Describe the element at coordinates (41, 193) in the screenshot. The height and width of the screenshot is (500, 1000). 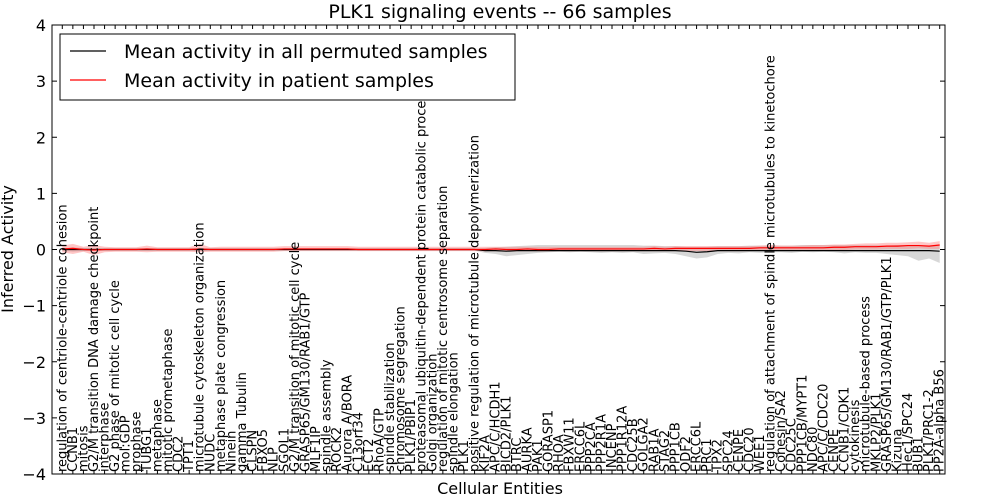
I see `y-tick-label: 1` at that location.